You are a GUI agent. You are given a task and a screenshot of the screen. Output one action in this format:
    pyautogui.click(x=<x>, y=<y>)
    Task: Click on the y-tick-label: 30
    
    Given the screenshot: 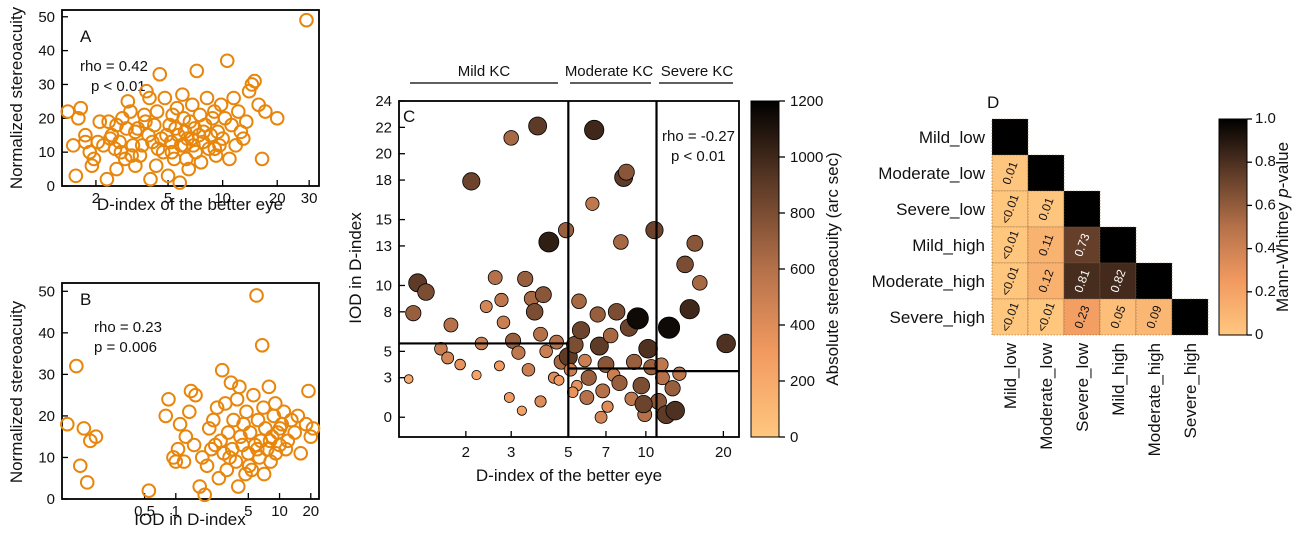 What is the action you would take?
    pyautogui.click(x=46, y=84)
    